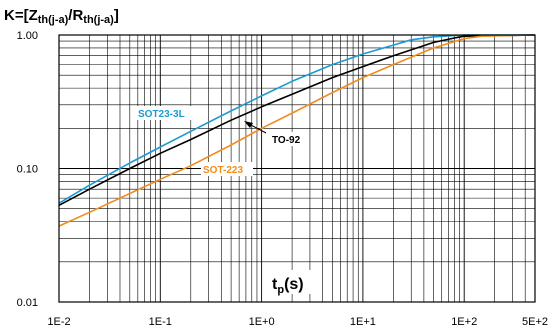 Image resolution: width=553 pixels, height=332 pixels. I want to click on x-tick-label: 1E+1, so click(363, 322).